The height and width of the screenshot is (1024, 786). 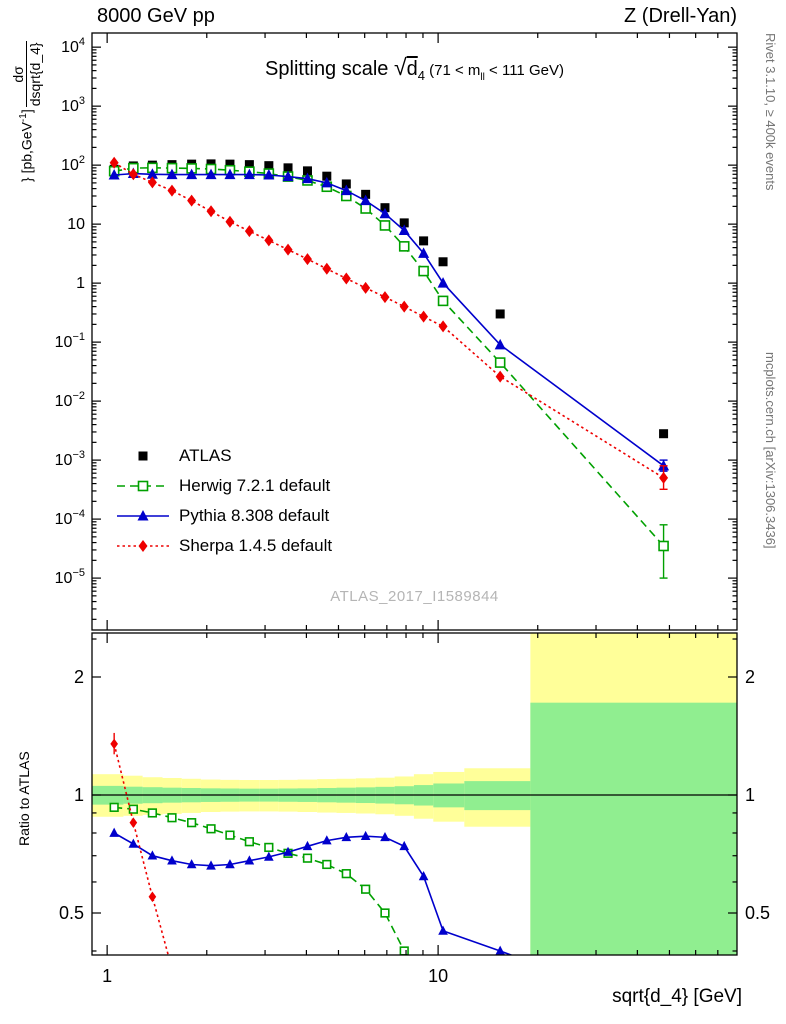 What do you see at coordinates (143, 456) in the screenshot?
I see `legend-marker-atlas-icon` at bounding box center [143, 456].